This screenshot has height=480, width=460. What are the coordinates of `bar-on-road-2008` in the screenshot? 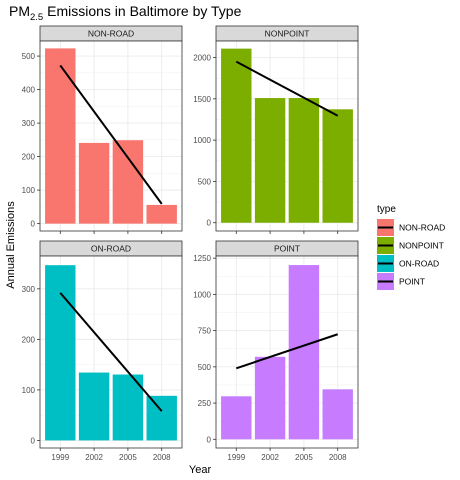 It's located at (161, 418).